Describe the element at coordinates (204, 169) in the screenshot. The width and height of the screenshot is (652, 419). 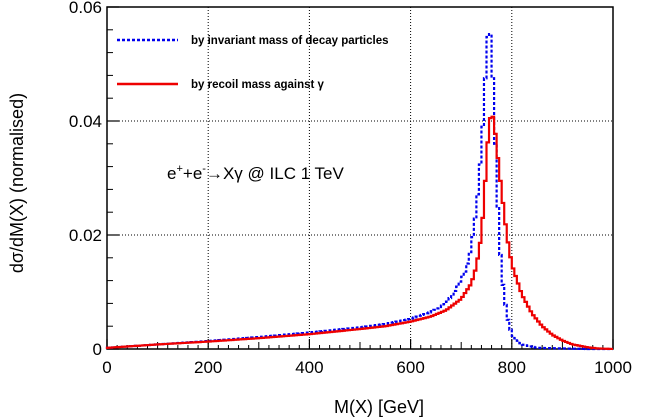
I see `annot-sup-minus: -` at that location.